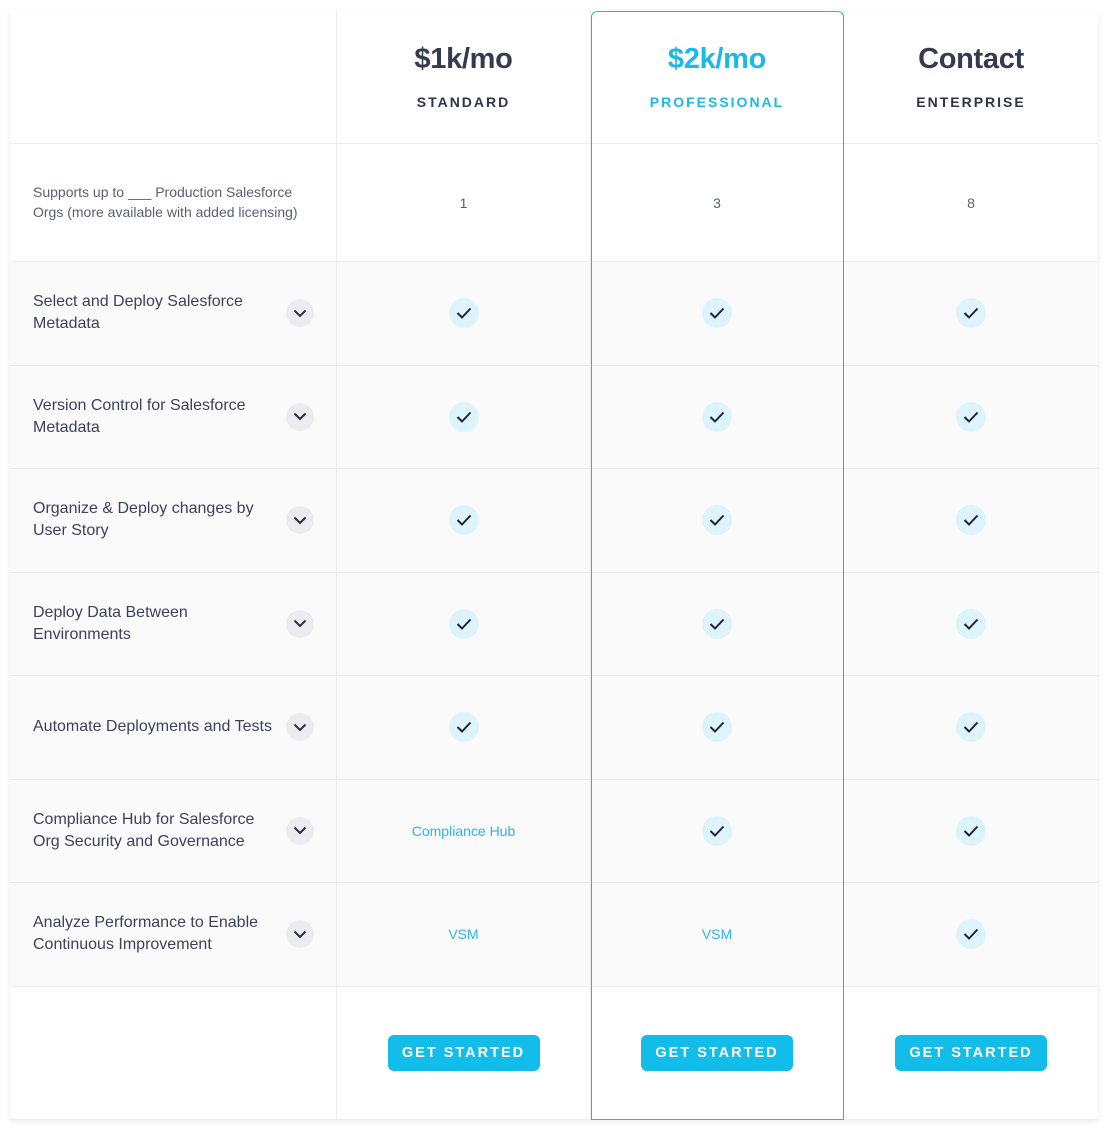 The height and width of the screenshot is (1135, 1108). Describe the element at coordinates (464, 77) in the screenshot. I see `plan-header-standard: $1k/mo STANDARD` at that location.